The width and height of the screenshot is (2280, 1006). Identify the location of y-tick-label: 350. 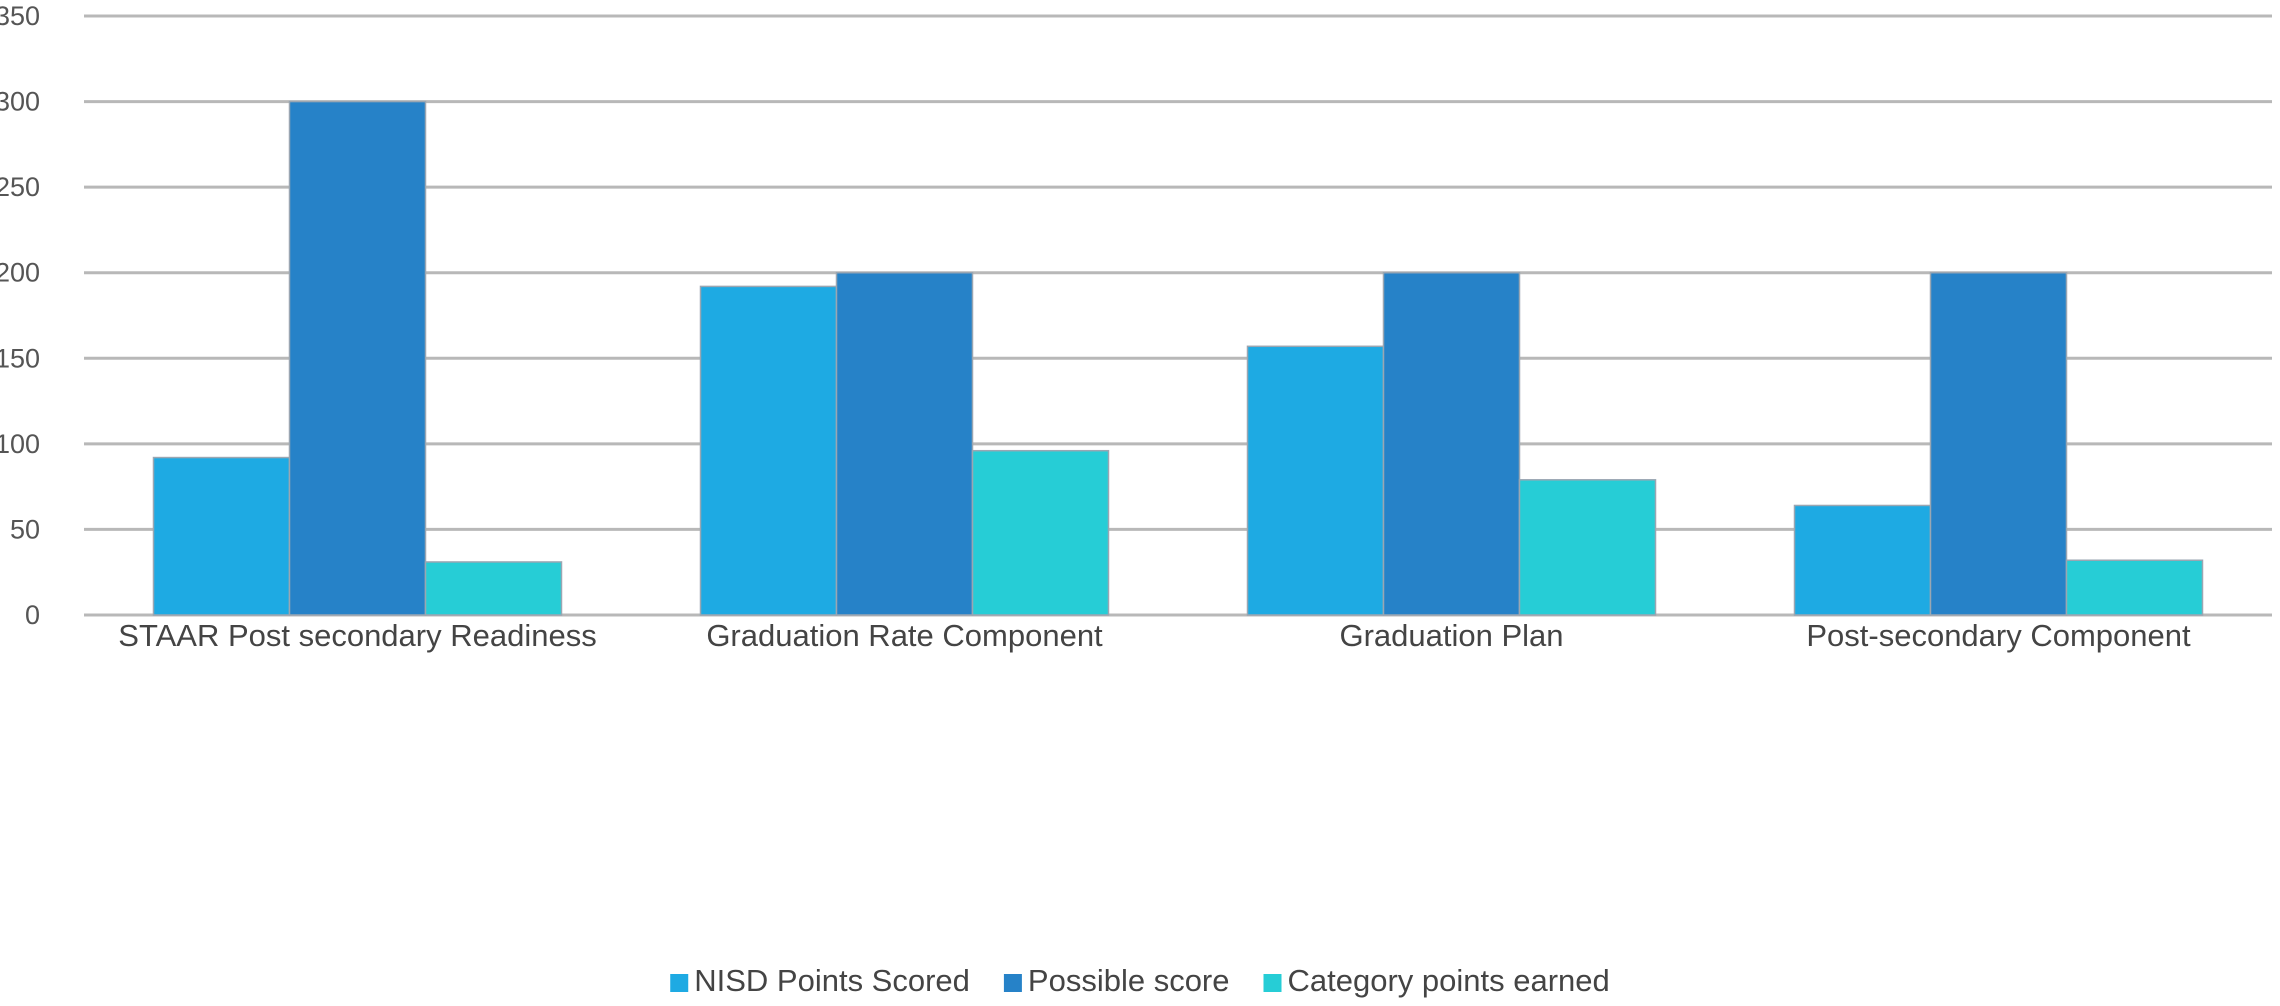
(20, 16).